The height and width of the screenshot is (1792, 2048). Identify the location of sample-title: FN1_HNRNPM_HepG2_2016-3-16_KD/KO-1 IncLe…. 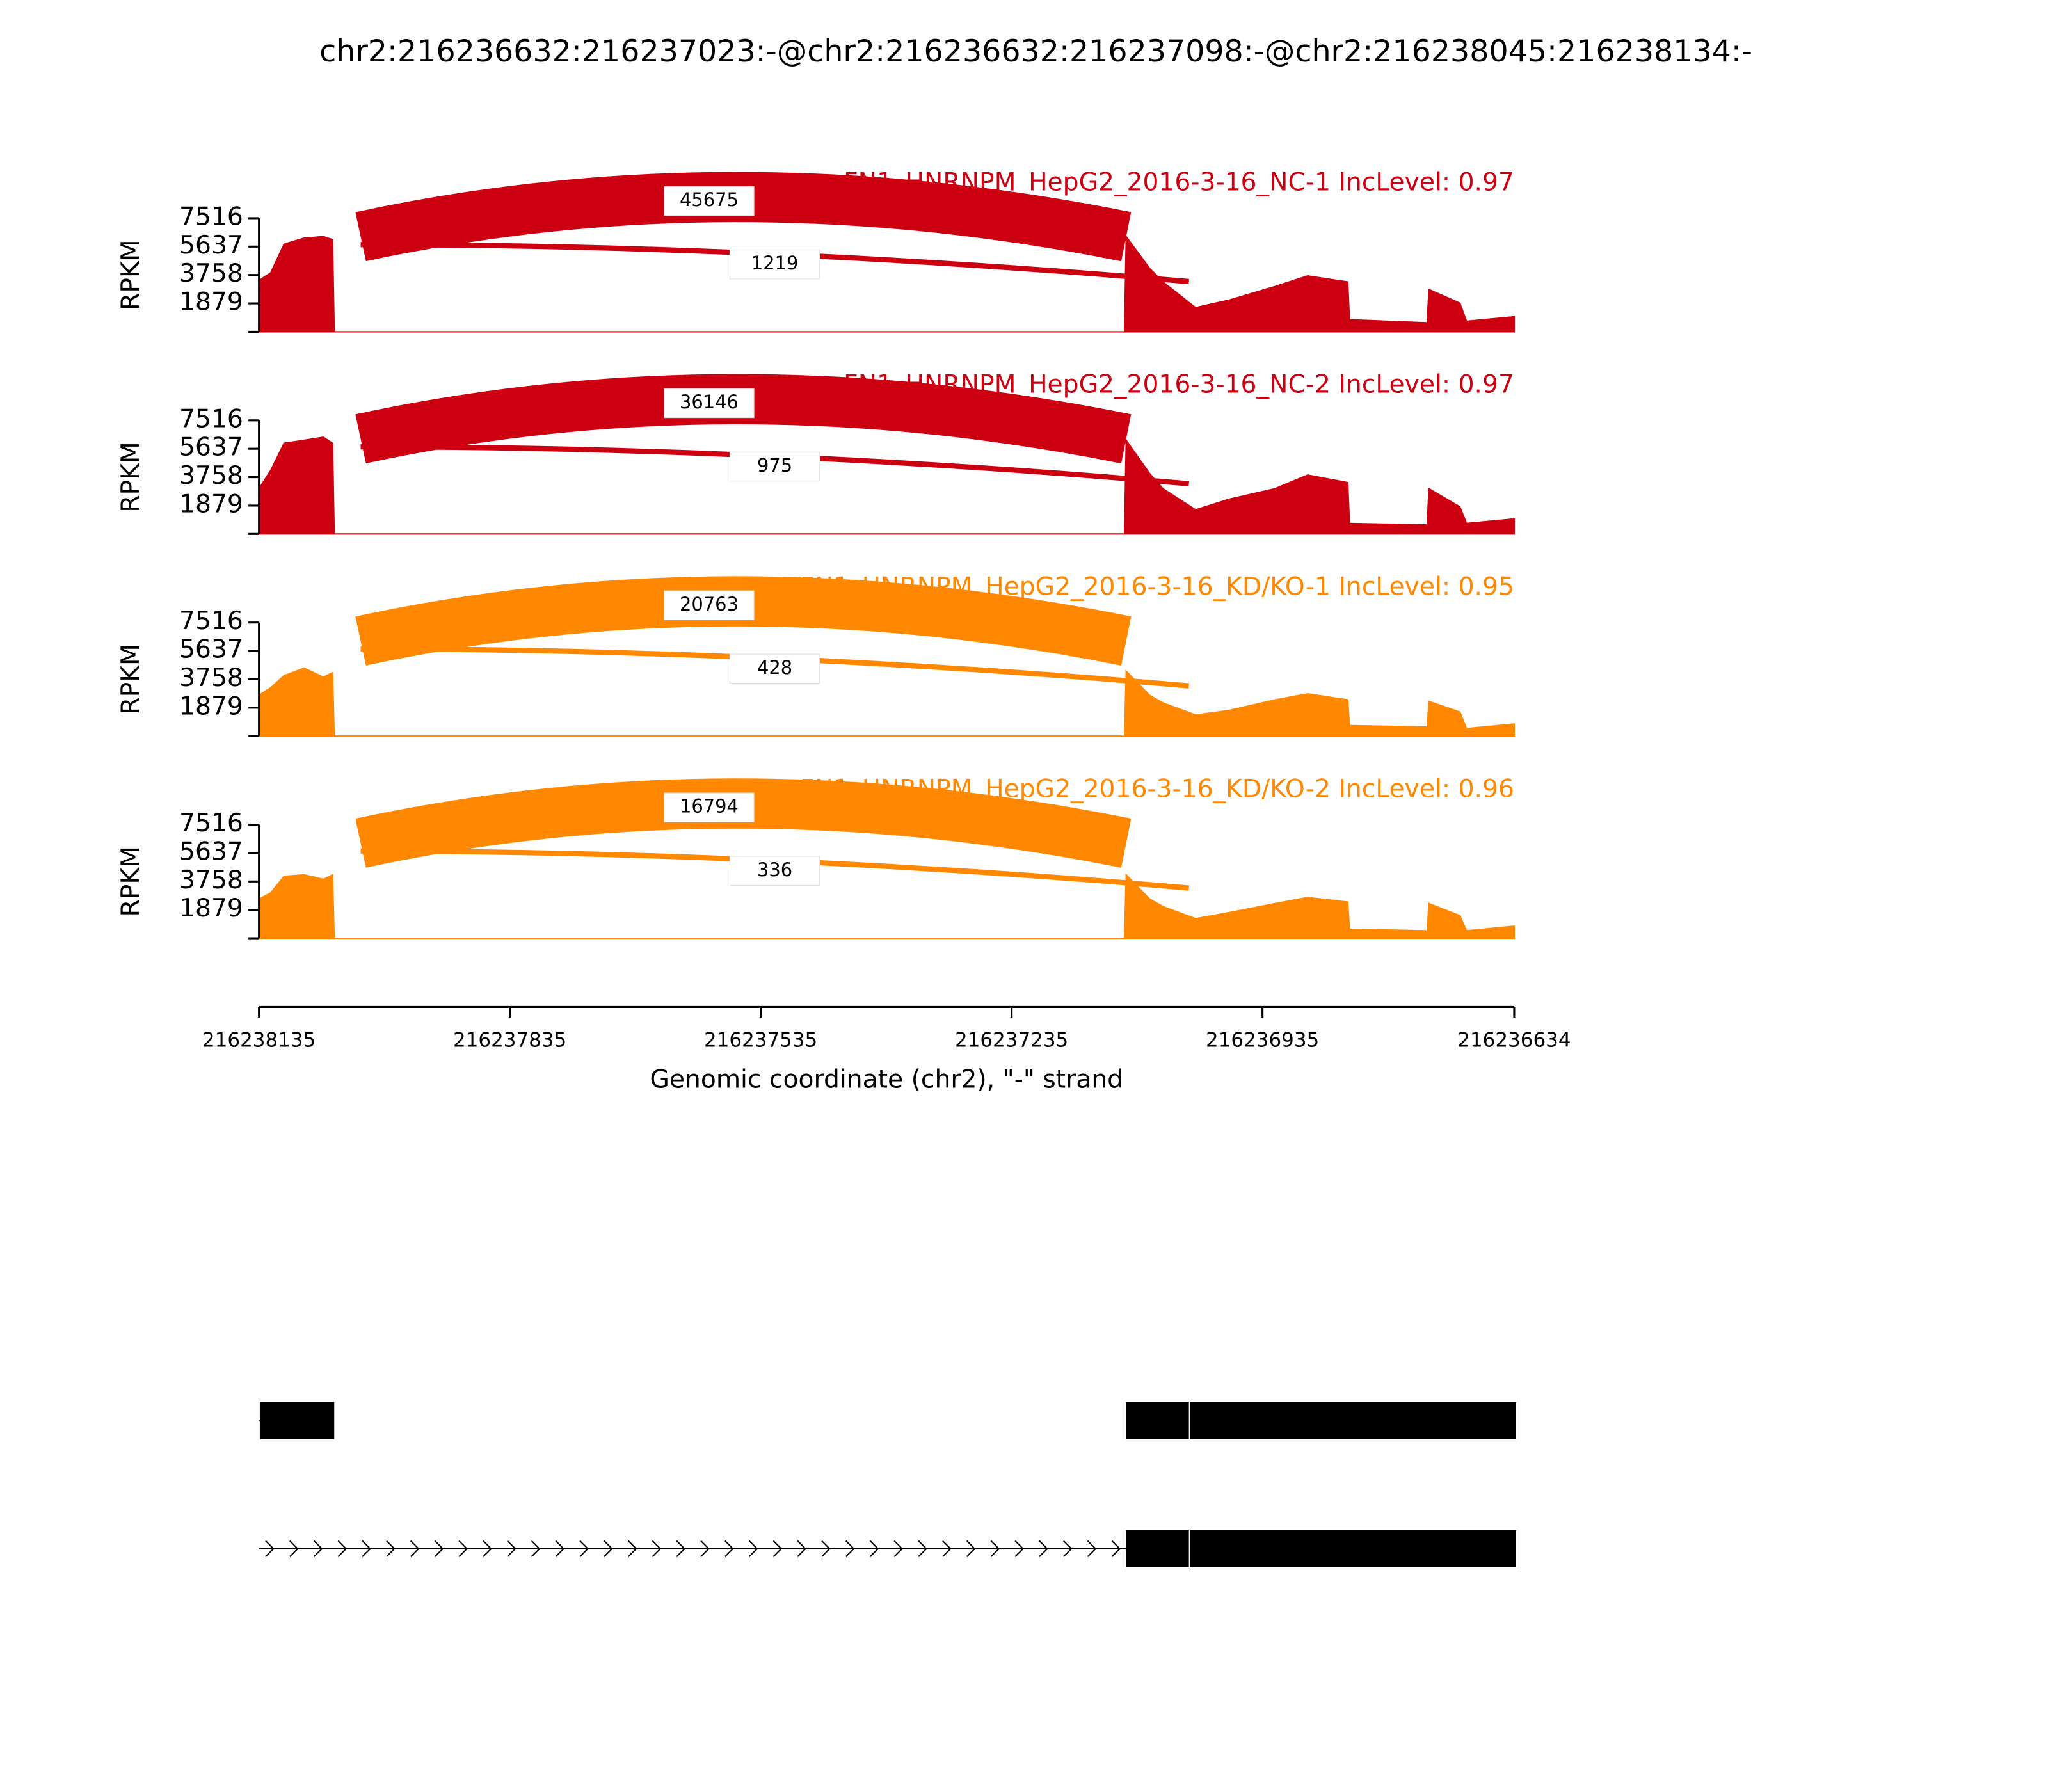
(1157, 586).